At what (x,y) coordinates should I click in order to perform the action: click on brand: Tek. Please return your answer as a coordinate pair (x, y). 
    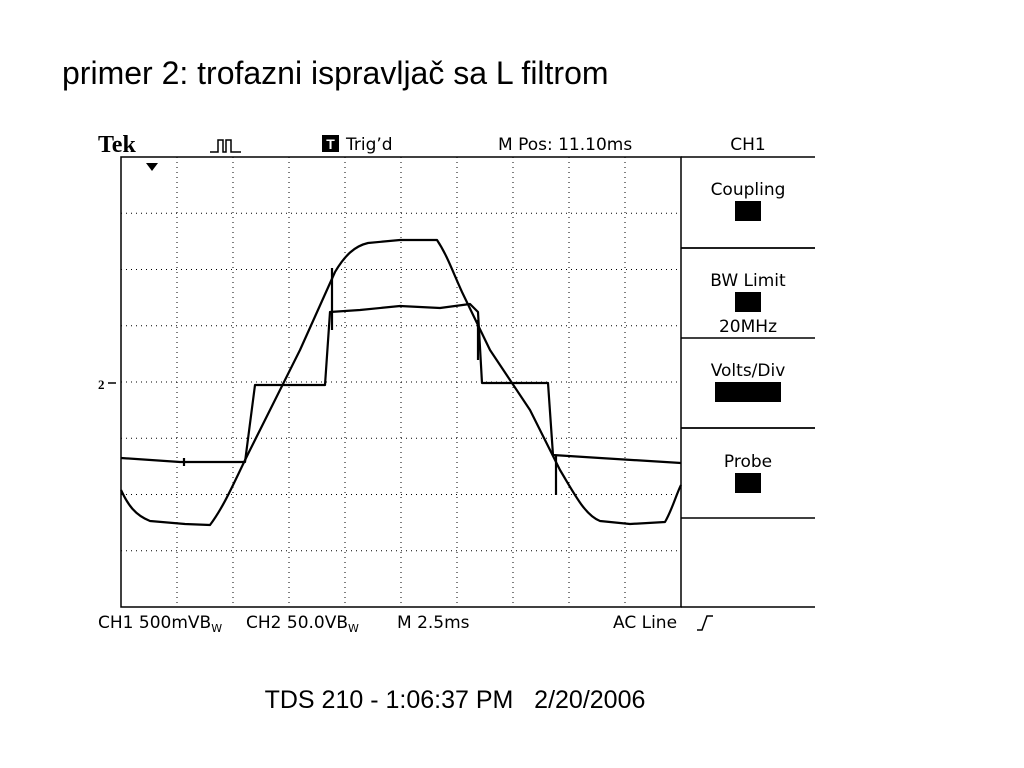
    Looking at the image, I should click on (117, 145).